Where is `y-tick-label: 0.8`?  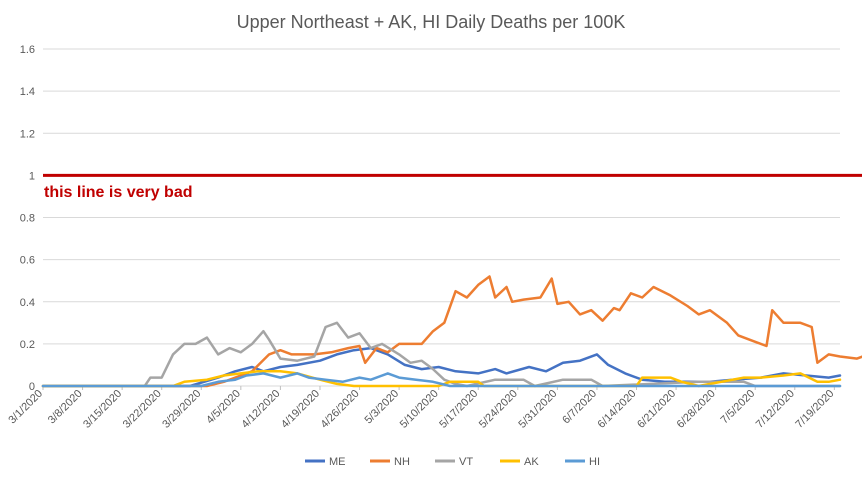 y-tick-label: 0.8 is located at coordinates (27, 219).